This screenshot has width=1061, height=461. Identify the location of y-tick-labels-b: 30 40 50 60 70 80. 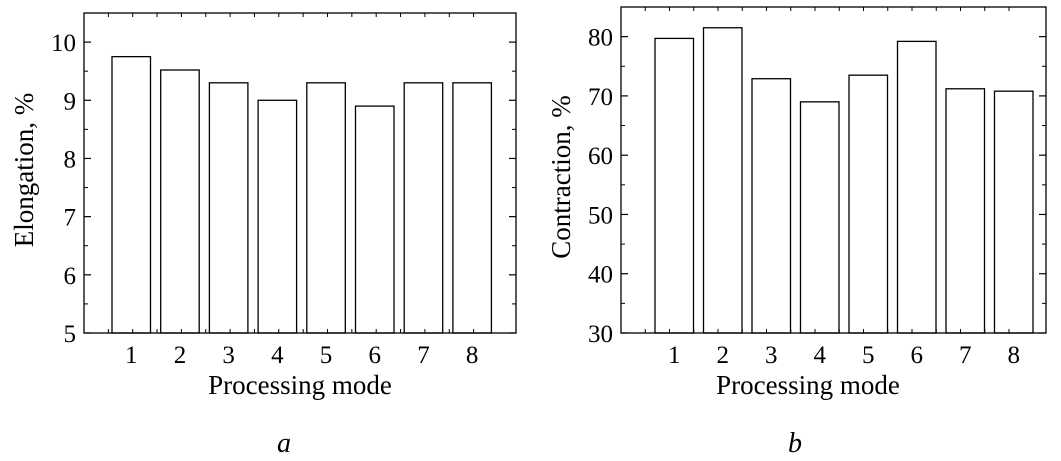
(600, 186).